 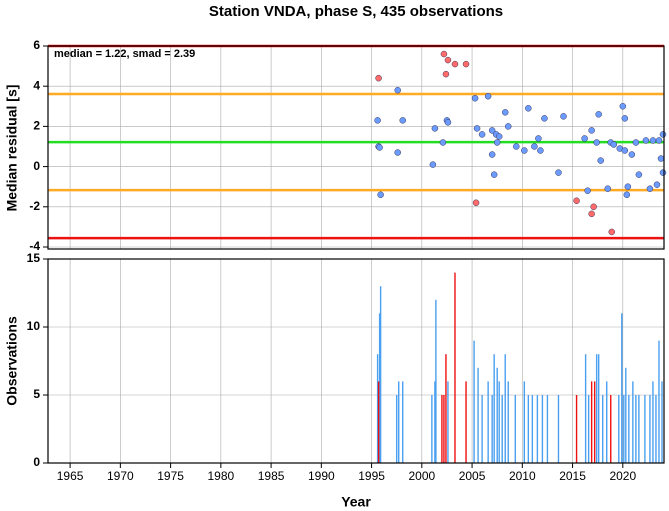 I want to click on y-tick-label: -2, so click(x=34, y=206).